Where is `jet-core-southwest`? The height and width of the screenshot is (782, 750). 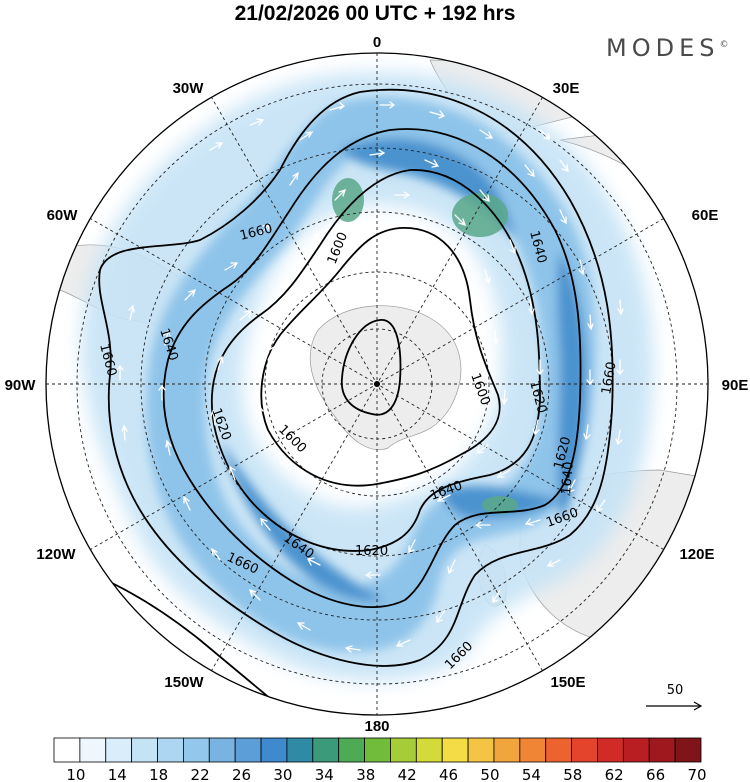 jet-core-southwest is located at coordinates (302, 521).